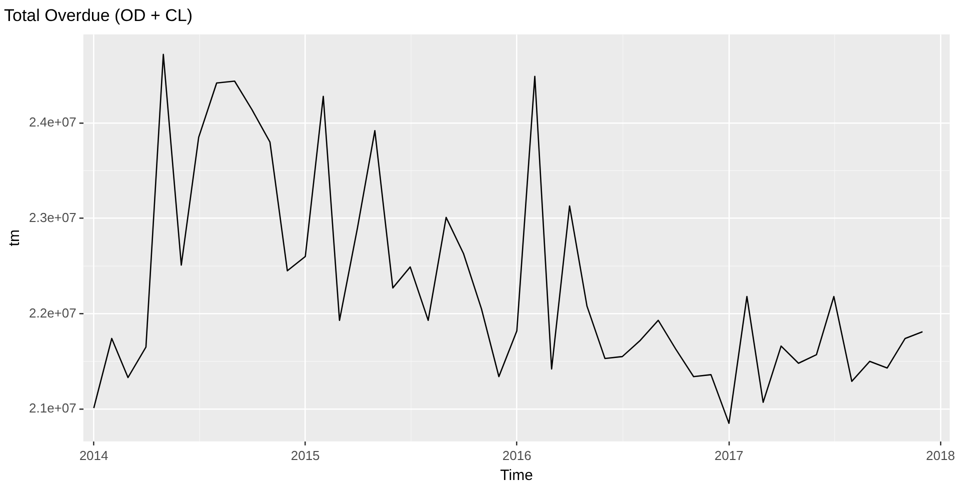  I want to click on x-tick-label: 2016, so click(517, 455).